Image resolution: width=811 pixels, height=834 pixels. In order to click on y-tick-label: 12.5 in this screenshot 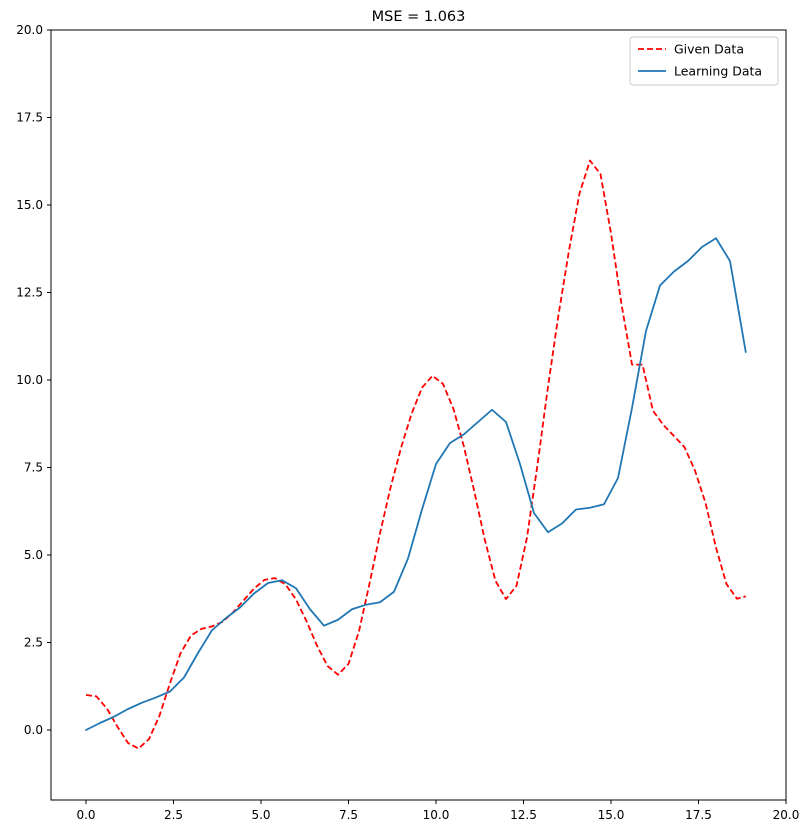, I will do `click(29, 293)`.